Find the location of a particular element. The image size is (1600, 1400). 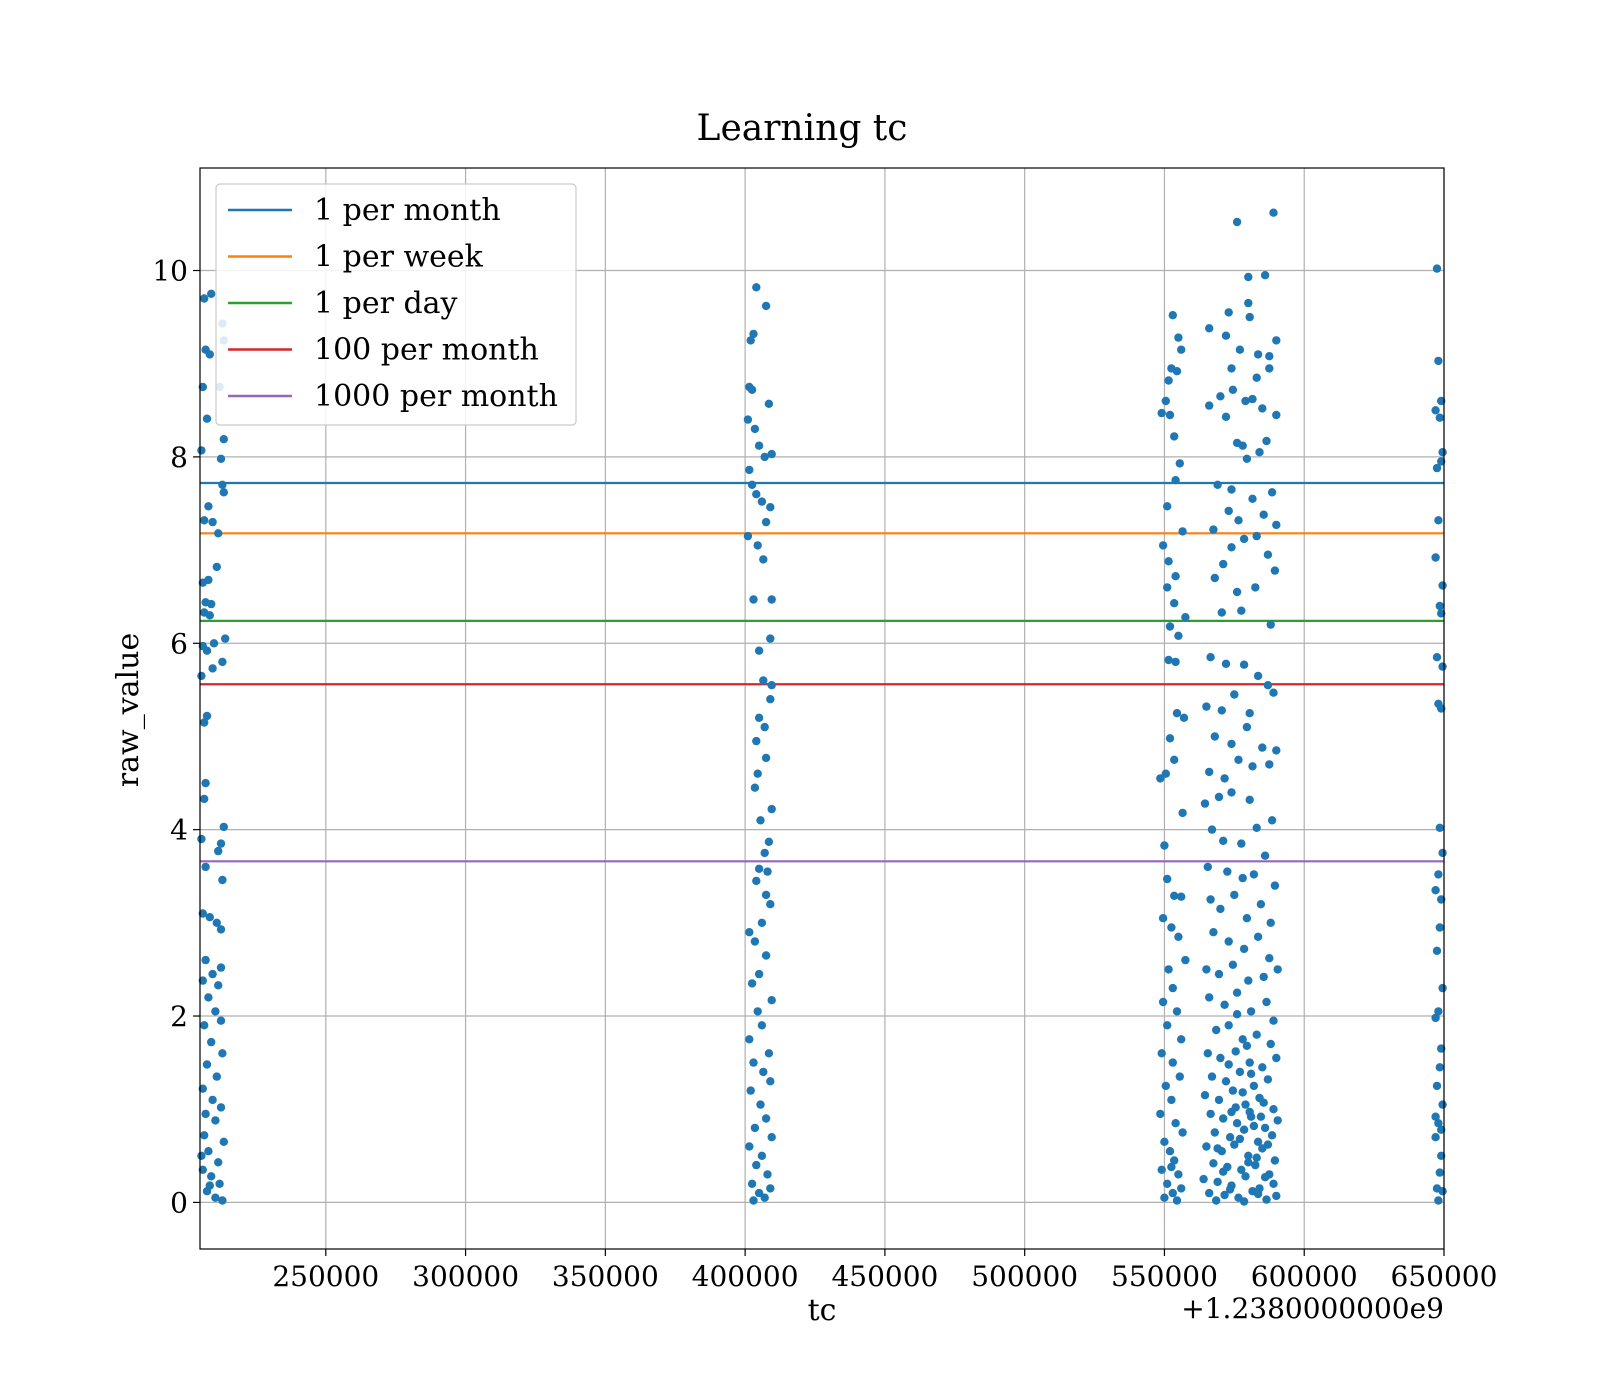

chart-title: Learning tc is located at coordinates (802, 128).